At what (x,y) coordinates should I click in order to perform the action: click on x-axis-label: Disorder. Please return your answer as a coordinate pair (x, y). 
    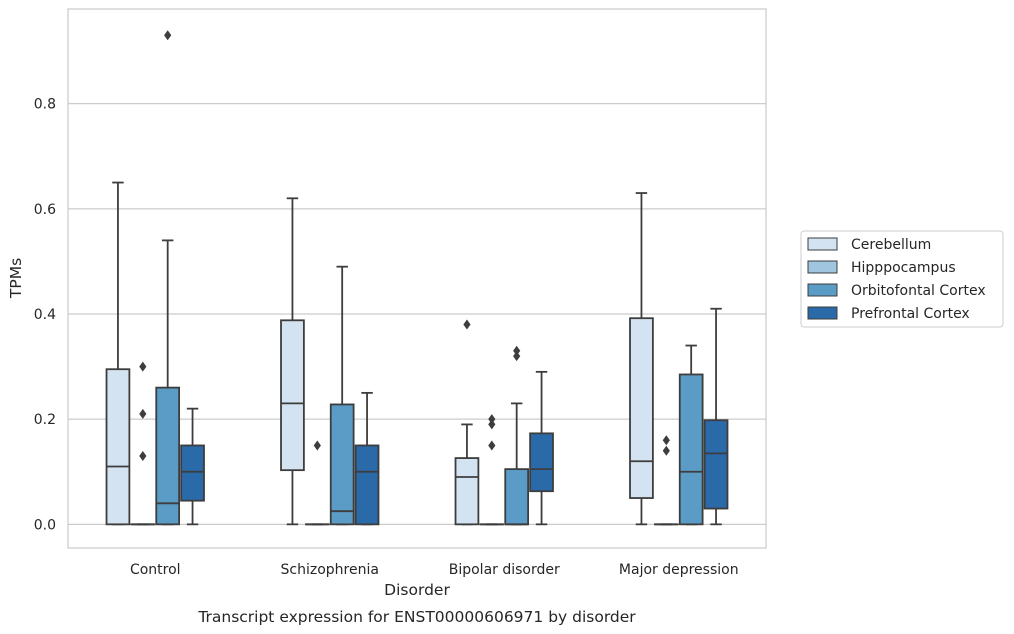
    Looking at the image, I should click on (417, 590).